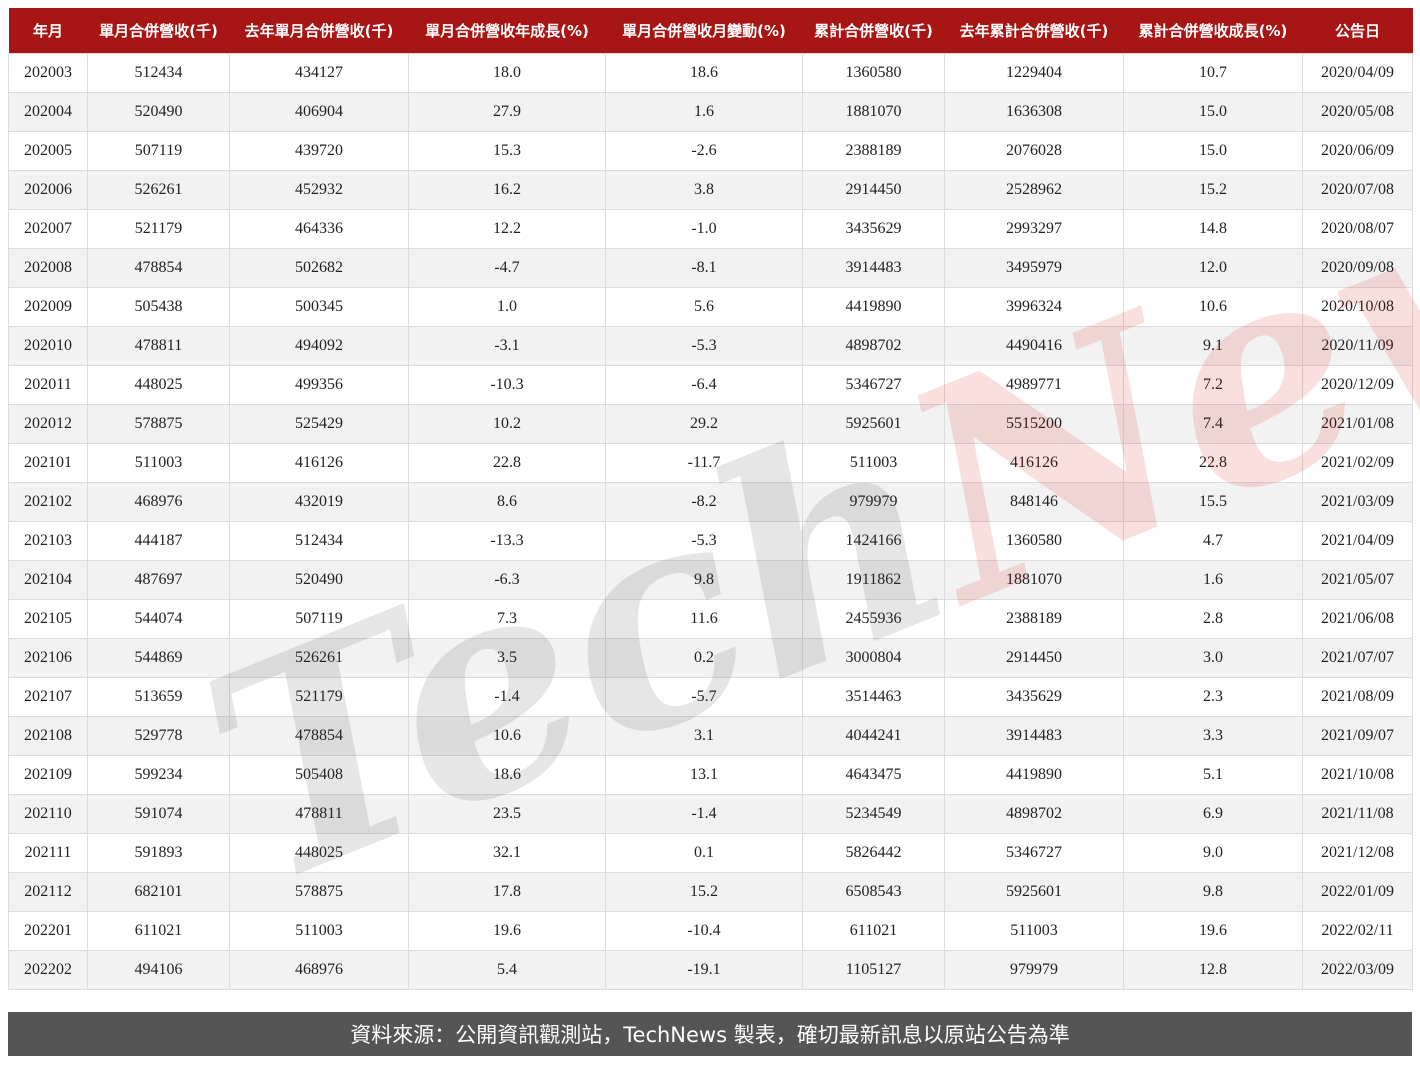  I want to click on table-cell: 9.1, so click(1213, 346).